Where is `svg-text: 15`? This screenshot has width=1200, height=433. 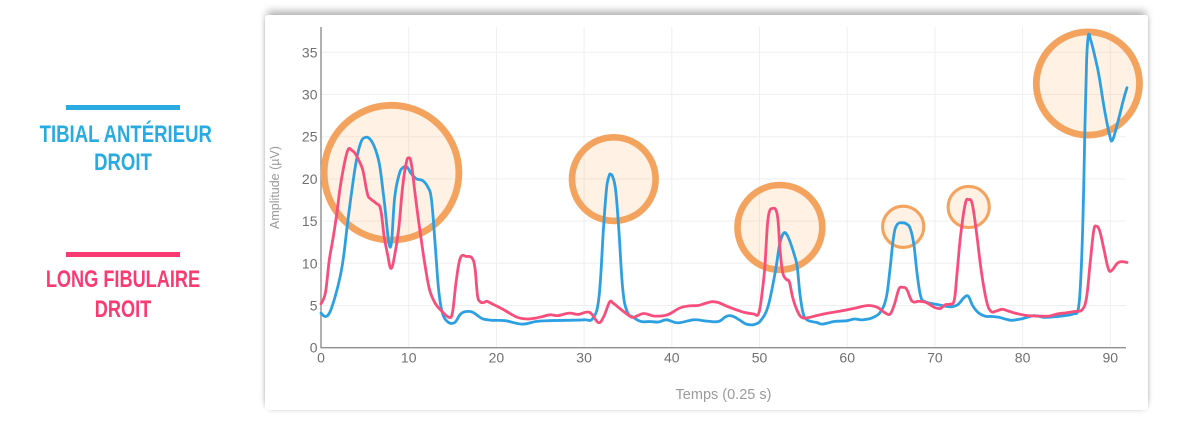
svg-text: 15 is located at coordinates (310, 221).